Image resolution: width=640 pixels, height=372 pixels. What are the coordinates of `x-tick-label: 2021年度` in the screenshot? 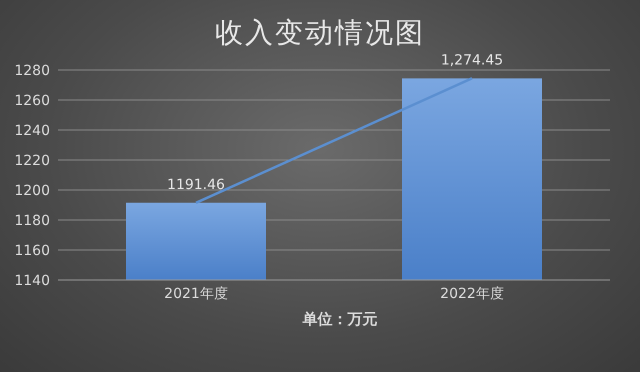 It's located at (196, 294).